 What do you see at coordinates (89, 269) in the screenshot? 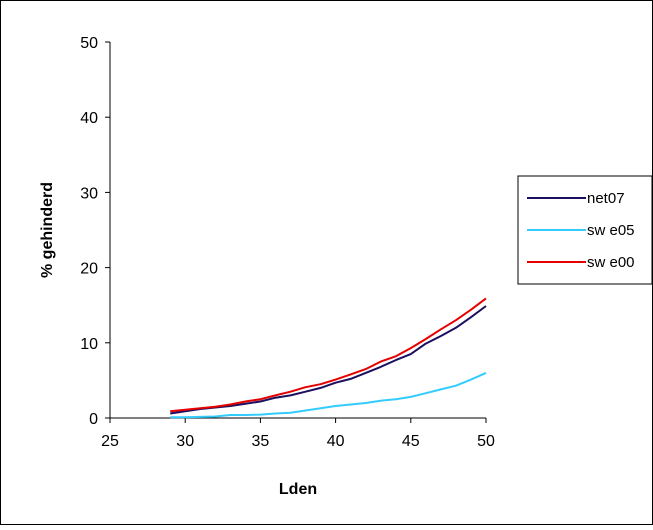
I see `y-tick-label: 20` at bounding box center [89, 269].